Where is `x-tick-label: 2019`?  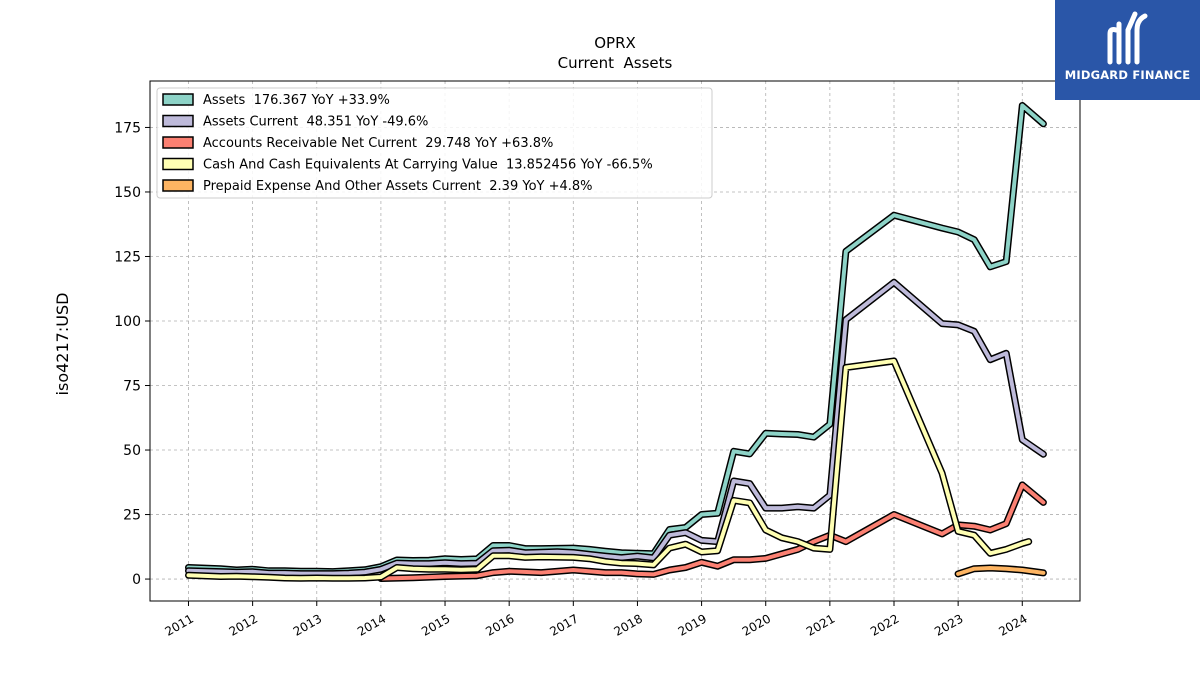 x-tick-label: 2019 is located at coordinates (692, 624).